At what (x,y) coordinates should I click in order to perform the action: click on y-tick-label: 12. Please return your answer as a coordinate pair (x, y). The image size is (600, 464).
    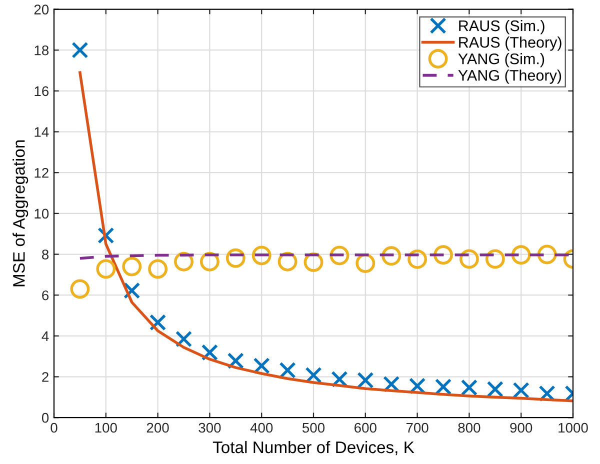
    Looking at the image, I should click on (41, 173).